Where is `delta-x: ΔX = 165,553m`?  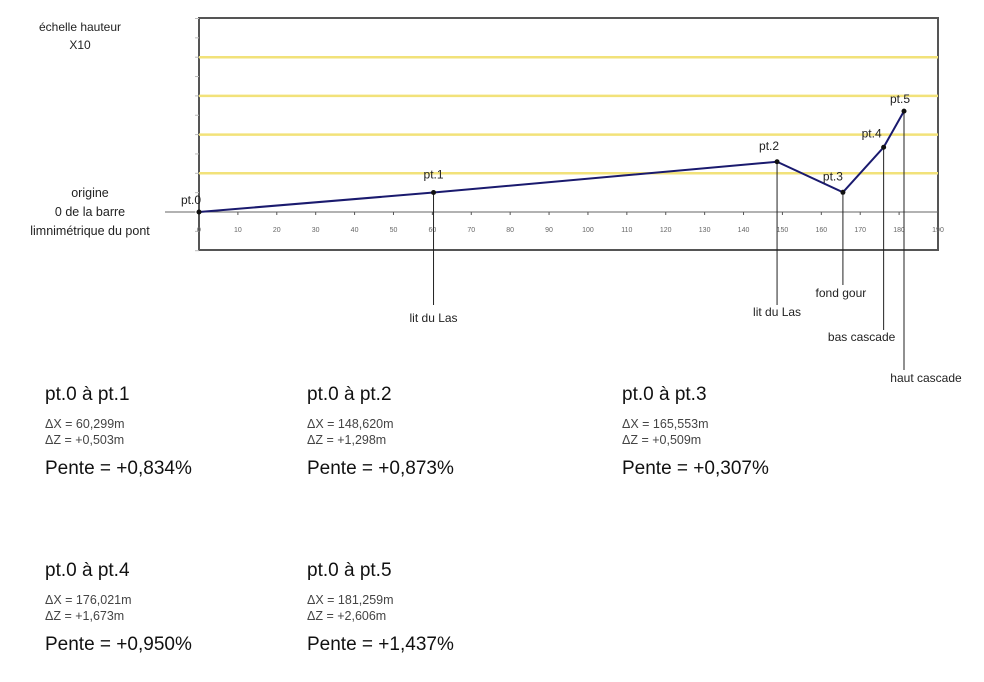
delta-x: ΔX = 165,553m is located at coordinates (665, 424).